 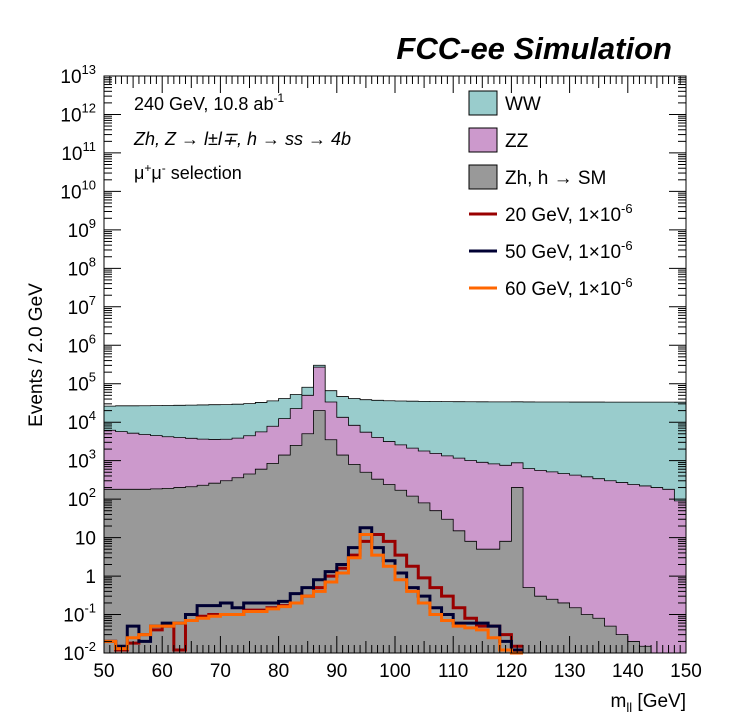 I want to click on annotation-line-3-sup2: -, so click(x=164, y=168).